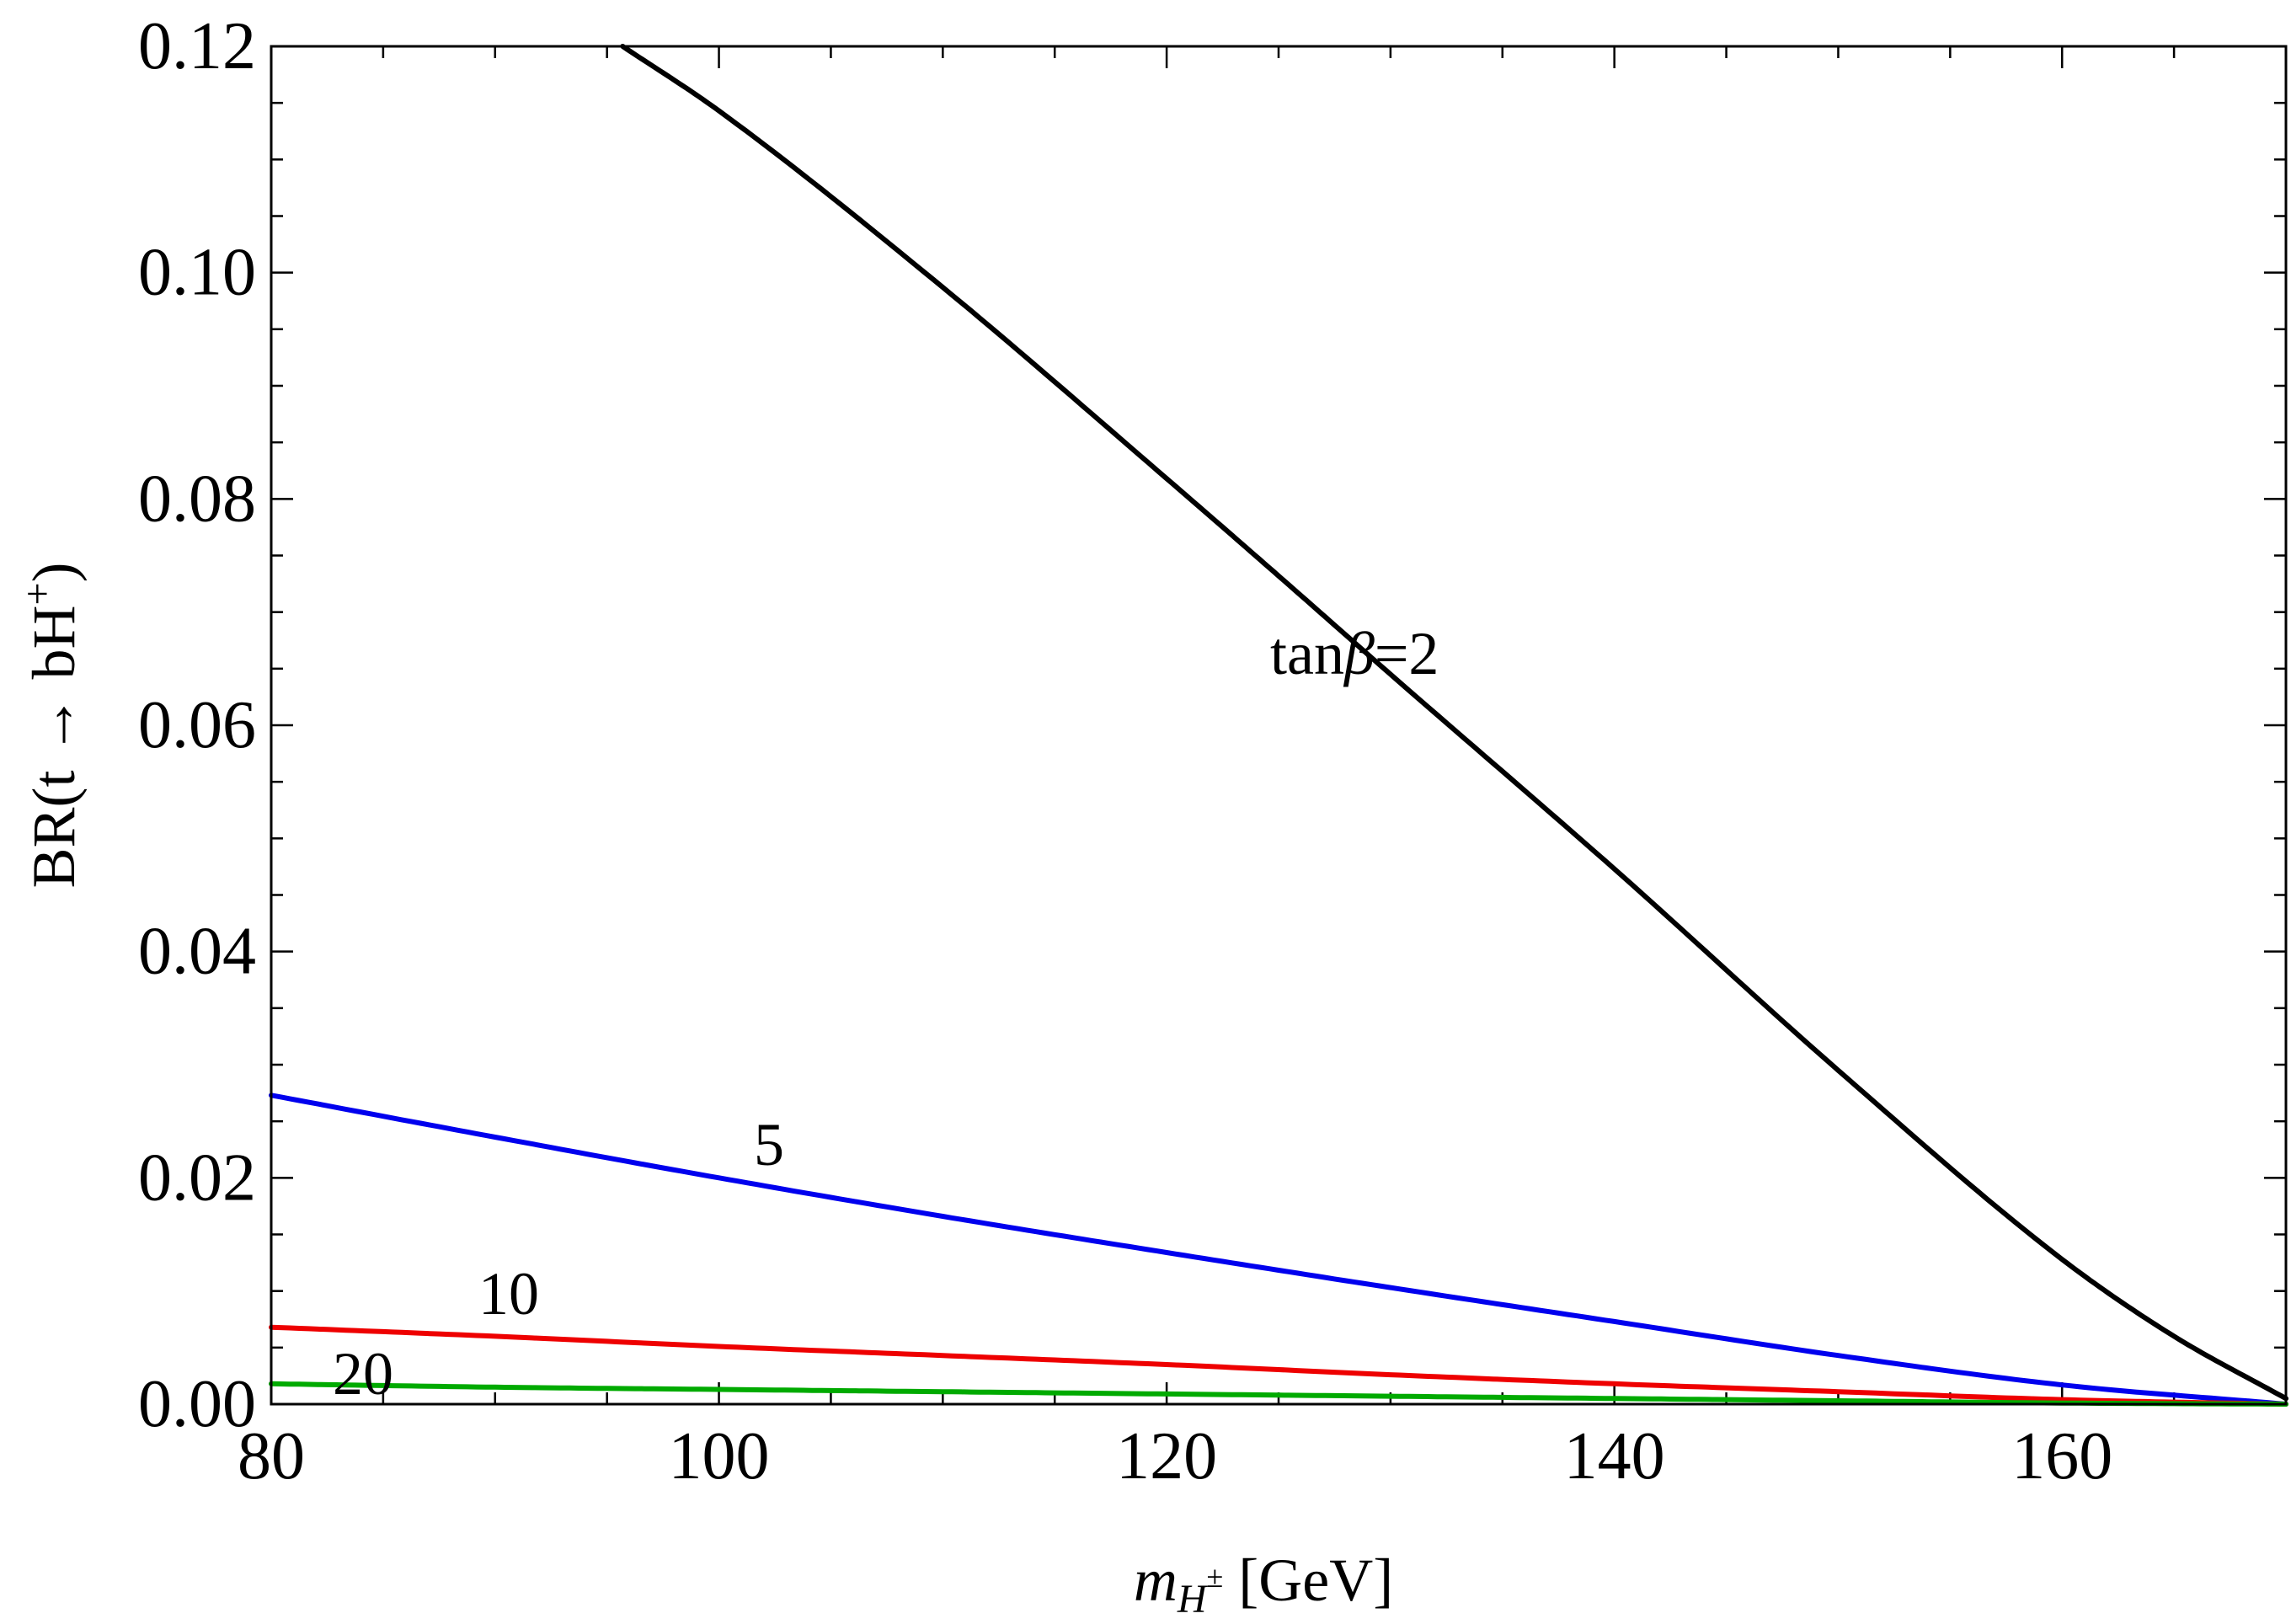 The height and width of the screenshot is (1624, 2291). Describe the element at coordinates (1355, 653) in the screenshot. I see `curve-label-tanbeta-2: tanβ=2` at that location.